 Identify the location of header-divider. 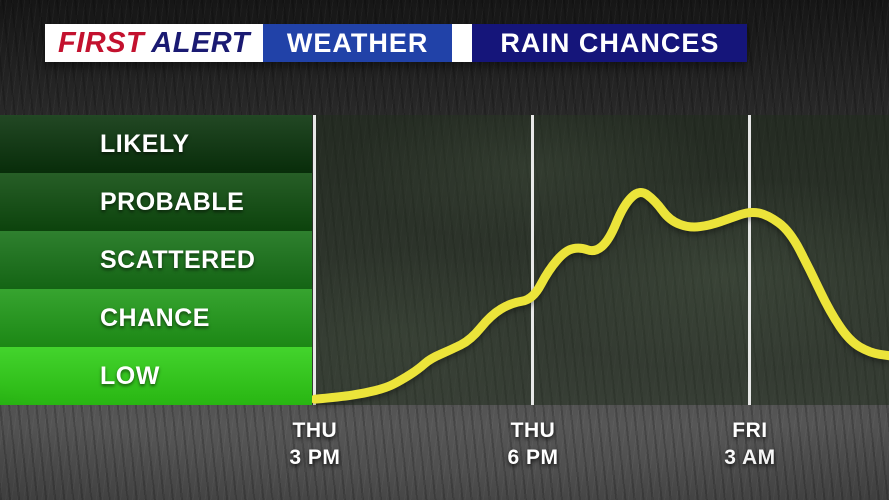
(462, 43).